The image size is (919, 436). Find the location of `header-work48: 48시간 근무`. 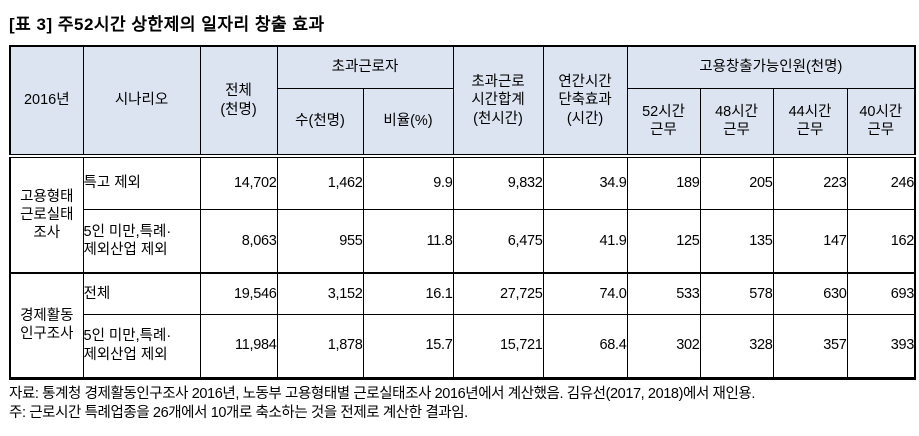

header-work48: 48시간 근무 is located at coordinates (736, 122).